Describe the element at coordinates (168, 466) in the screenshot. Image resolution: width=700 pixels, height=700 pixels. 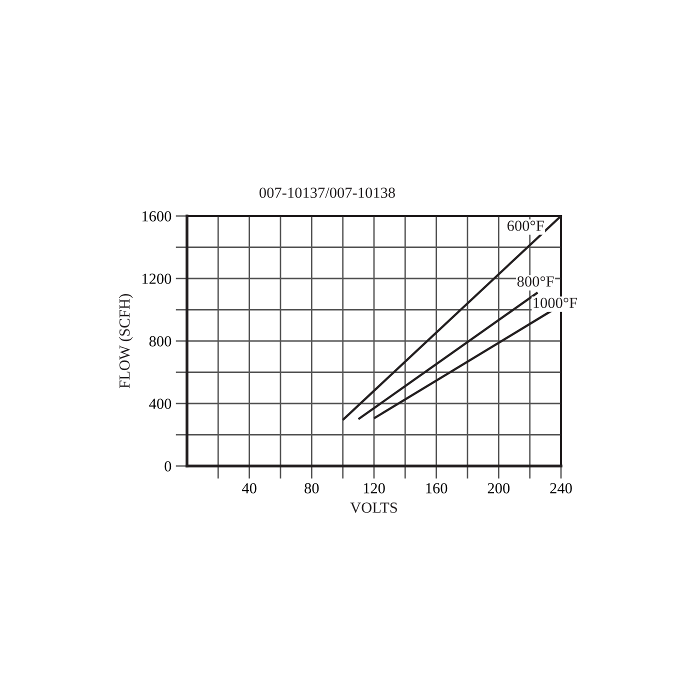
I see `y-tick-label: 0` at that location.